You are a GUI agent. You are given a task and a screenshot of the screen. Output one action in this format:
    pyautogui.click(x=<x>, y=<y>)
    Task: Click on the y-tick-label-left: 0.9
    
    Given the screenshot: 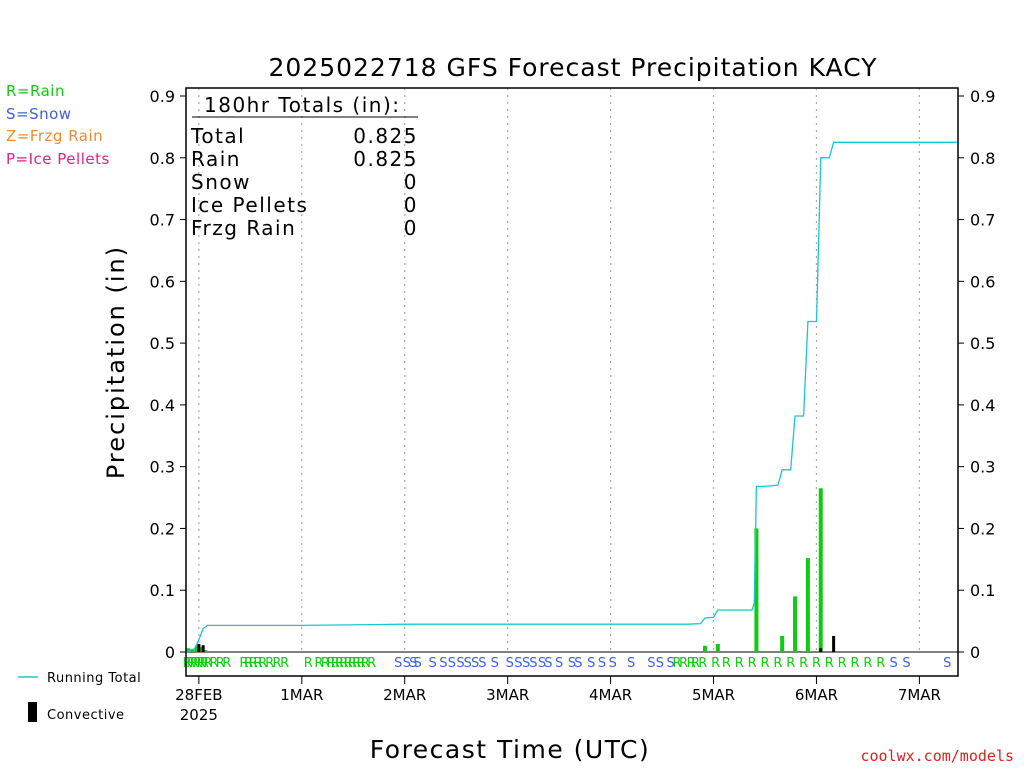 What is the action you would take?
    pyautogui.click(x=162, y=96)
    